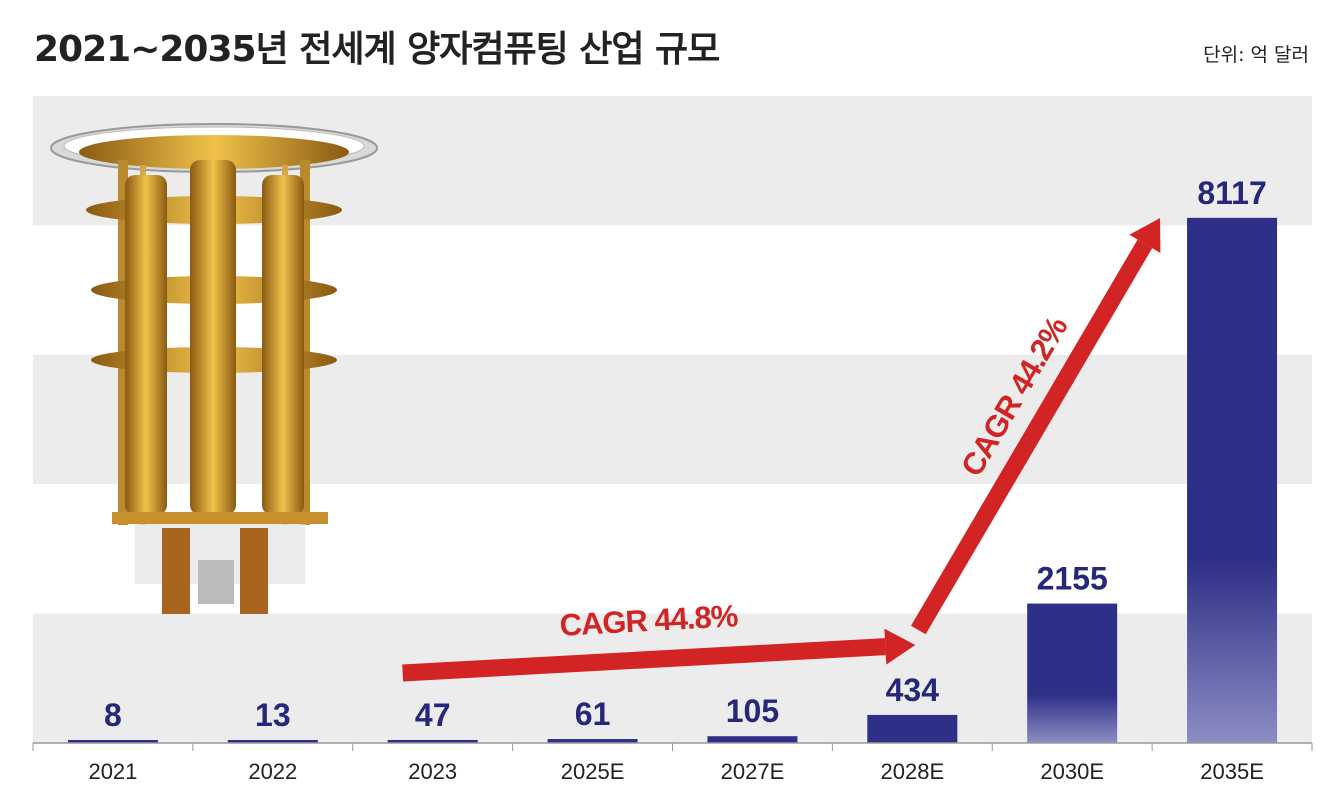 This screenshot has width=1341, height=796. I want to click on chart-title: 2021~2035년 전세계 양자컴퓨팅 산업 규모, so click(377, 49).